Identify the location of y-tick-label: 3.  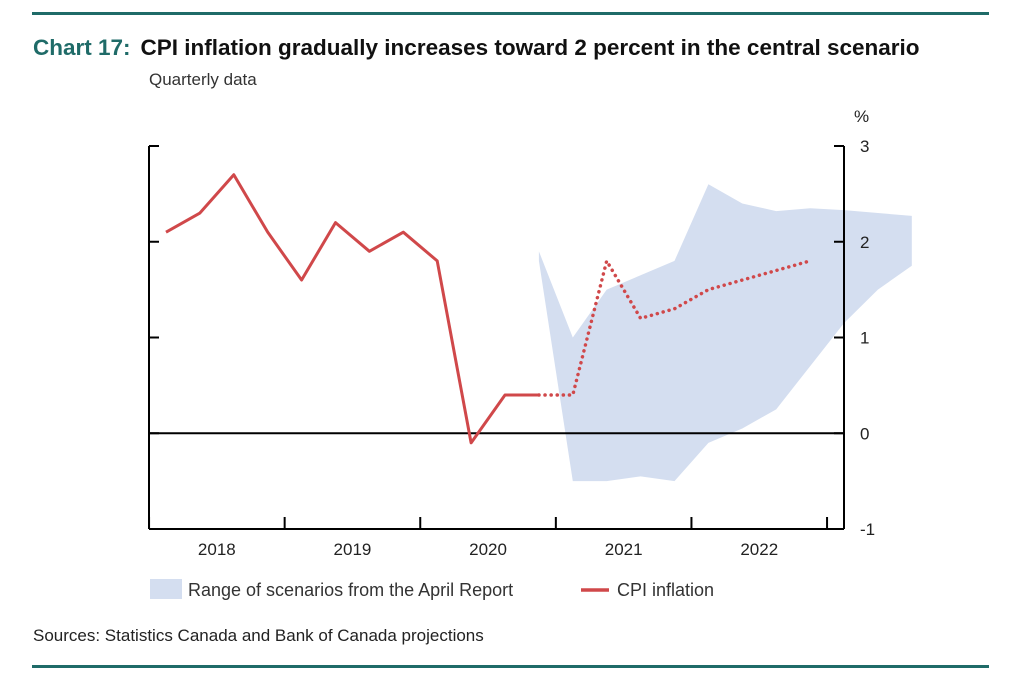
(864, 146).